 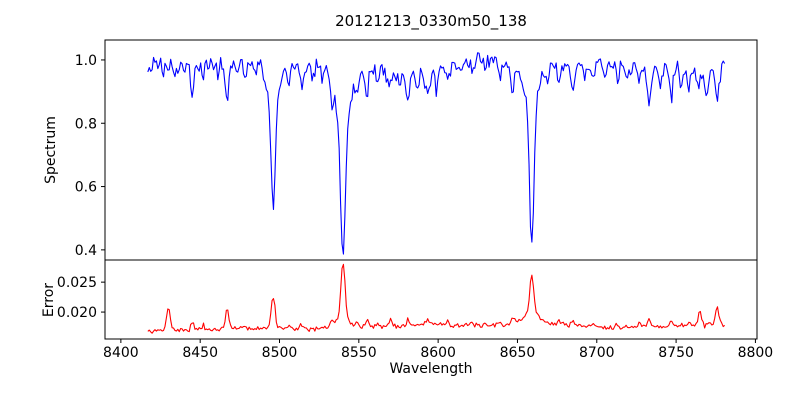 What do you see at coordinates (431, 369) in the screenshot?
I see `x-axis-label: Wavelength` at bounding box center [431, 369].